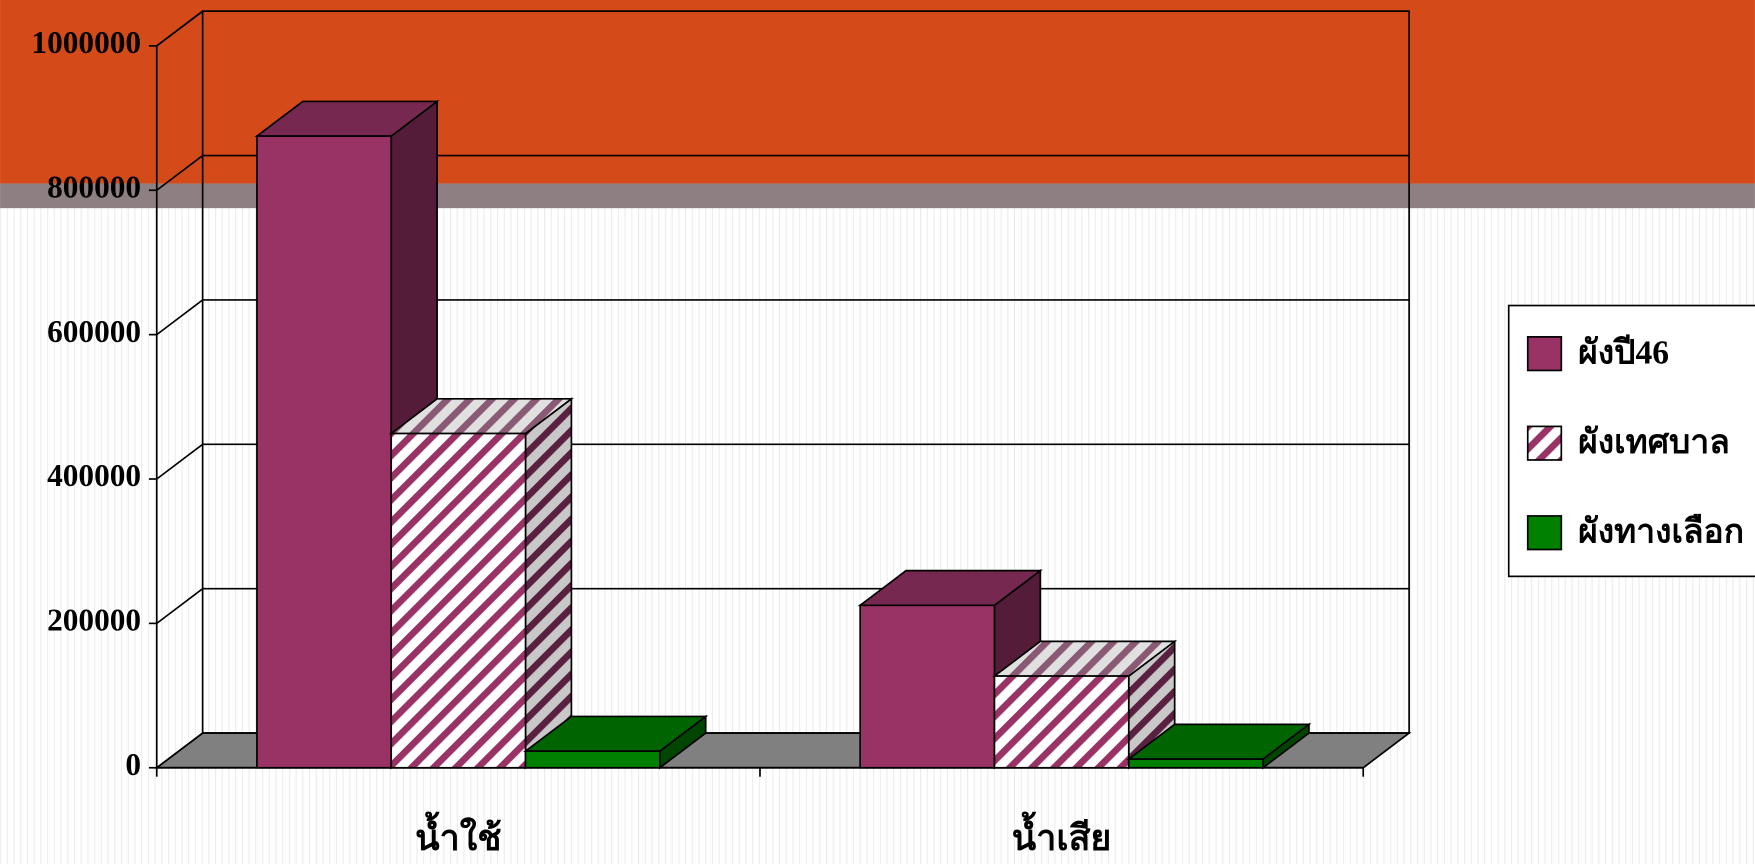 The width and height of the screenshot is (1755, 864). What do you see at coordinates (94, 475) in the screenshot?
I see `y-tick-label: 400000` at bounding box center [94, 475].